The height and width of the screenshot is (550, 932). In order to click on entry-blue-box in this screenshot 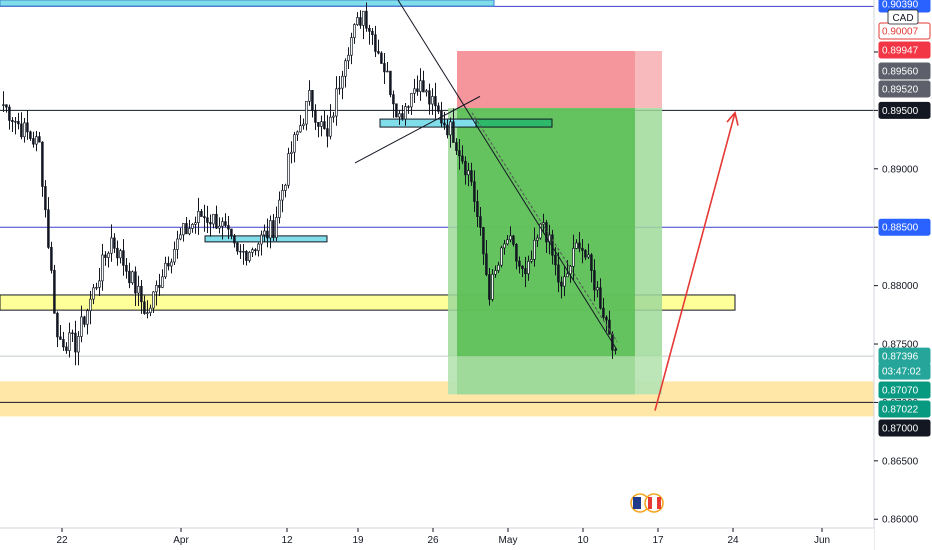, I will do `click(428, 123)`.